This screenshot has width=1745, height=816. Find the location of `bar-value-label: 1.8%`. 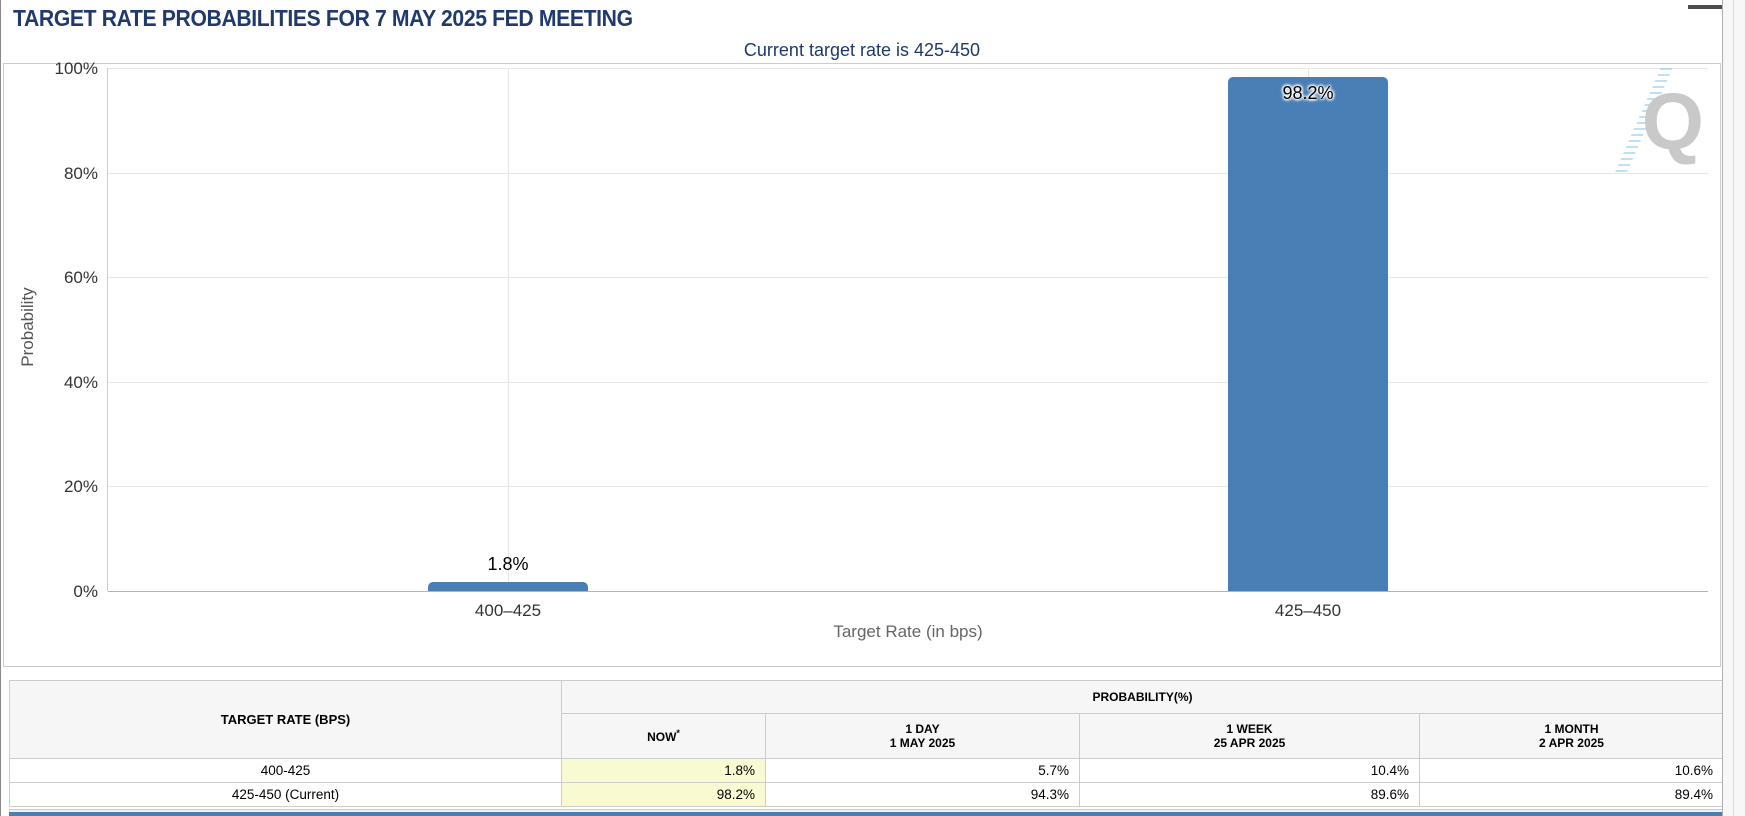

bar-value-label: 1.8% is located at coordinates (508, 563).